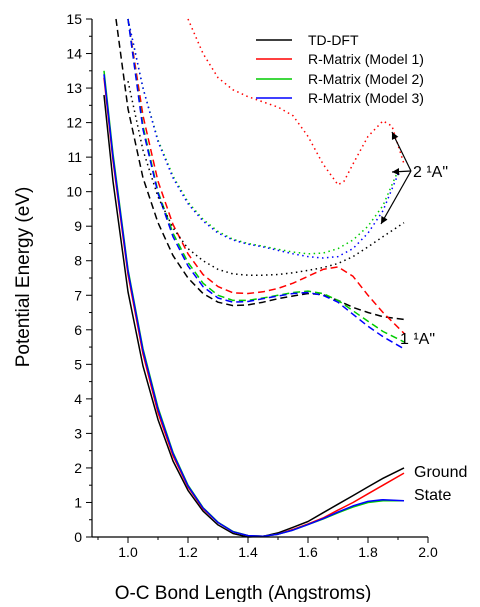  I want to click on y-tick-label-11: 11, so click(74, 157).